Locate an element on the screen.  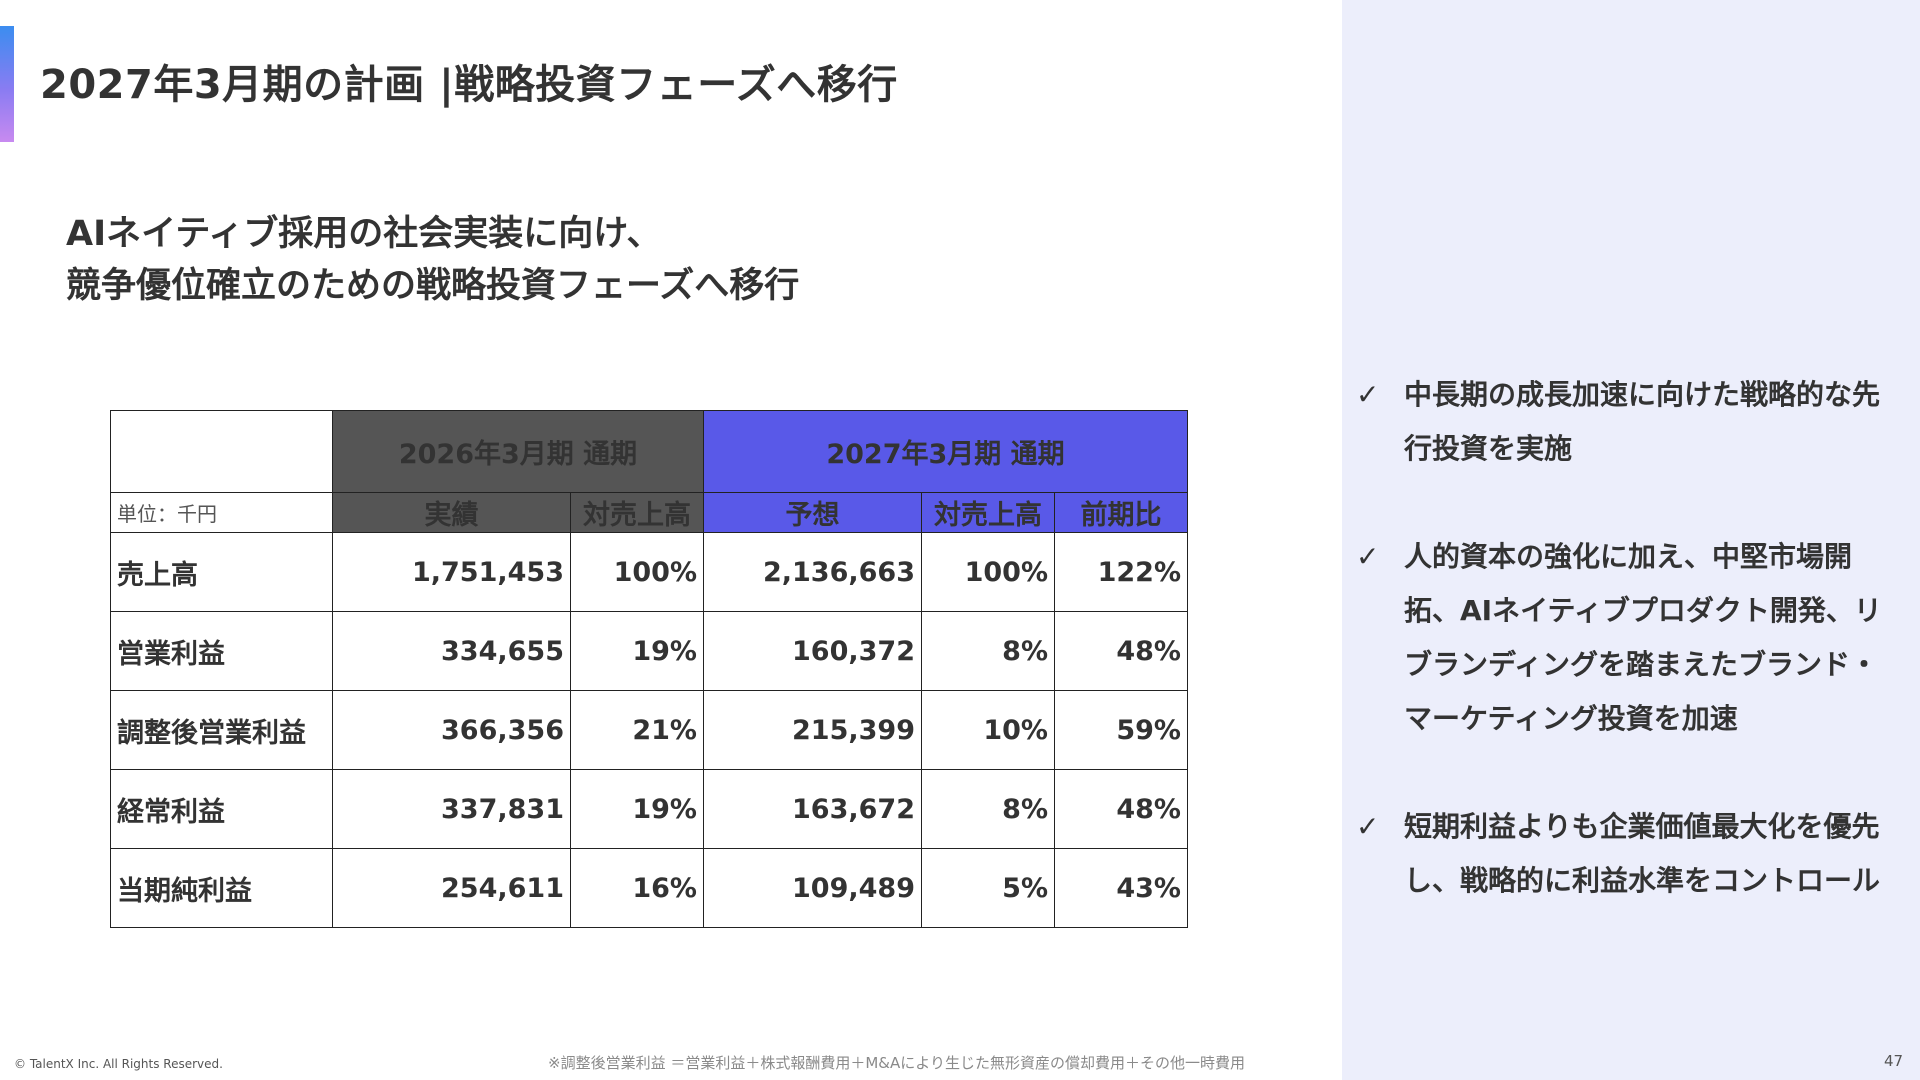
row-label: 売上高 is located at coordinates (221, 572).